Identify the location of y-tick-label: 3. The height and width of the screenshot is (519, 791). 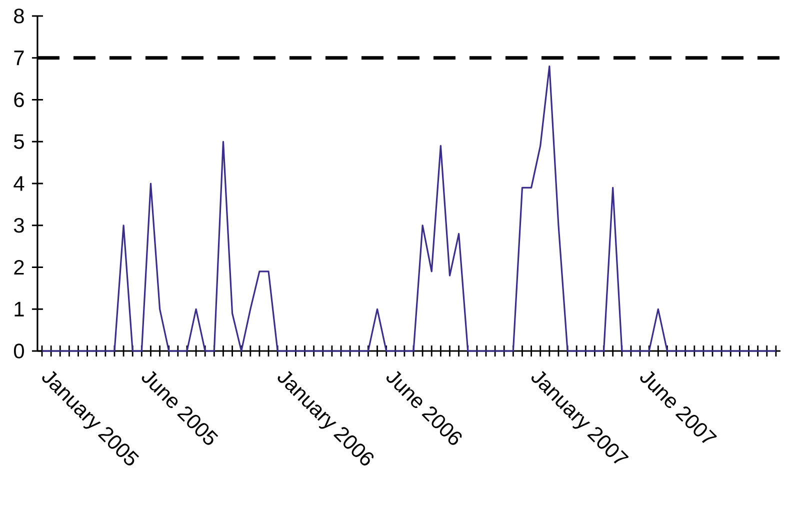
(19, 225).